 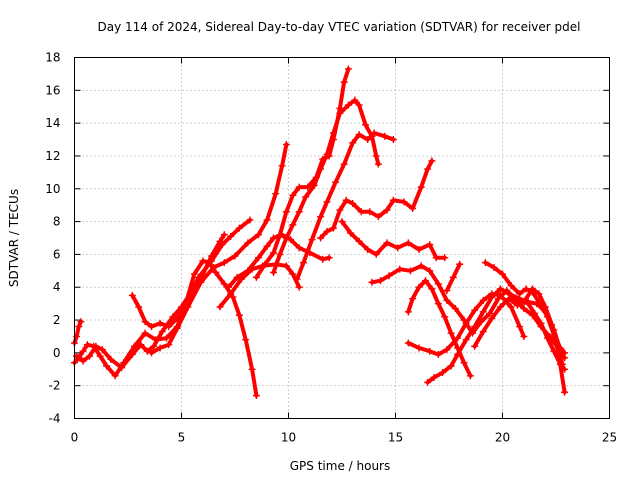 What do you see at coordinates (75, 438) in the screenshot?
I see `x-tick-label: 0` at bounding box center [75, 438].